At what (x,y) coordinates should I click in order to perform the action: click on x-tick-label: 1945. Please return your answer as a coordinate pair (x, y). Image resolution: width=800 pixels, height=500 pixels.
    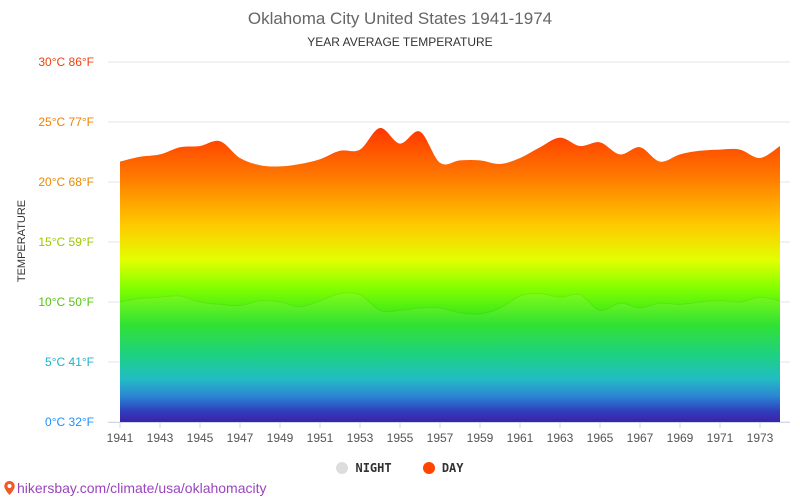
    Looking at the image, I should click on (200, 438).